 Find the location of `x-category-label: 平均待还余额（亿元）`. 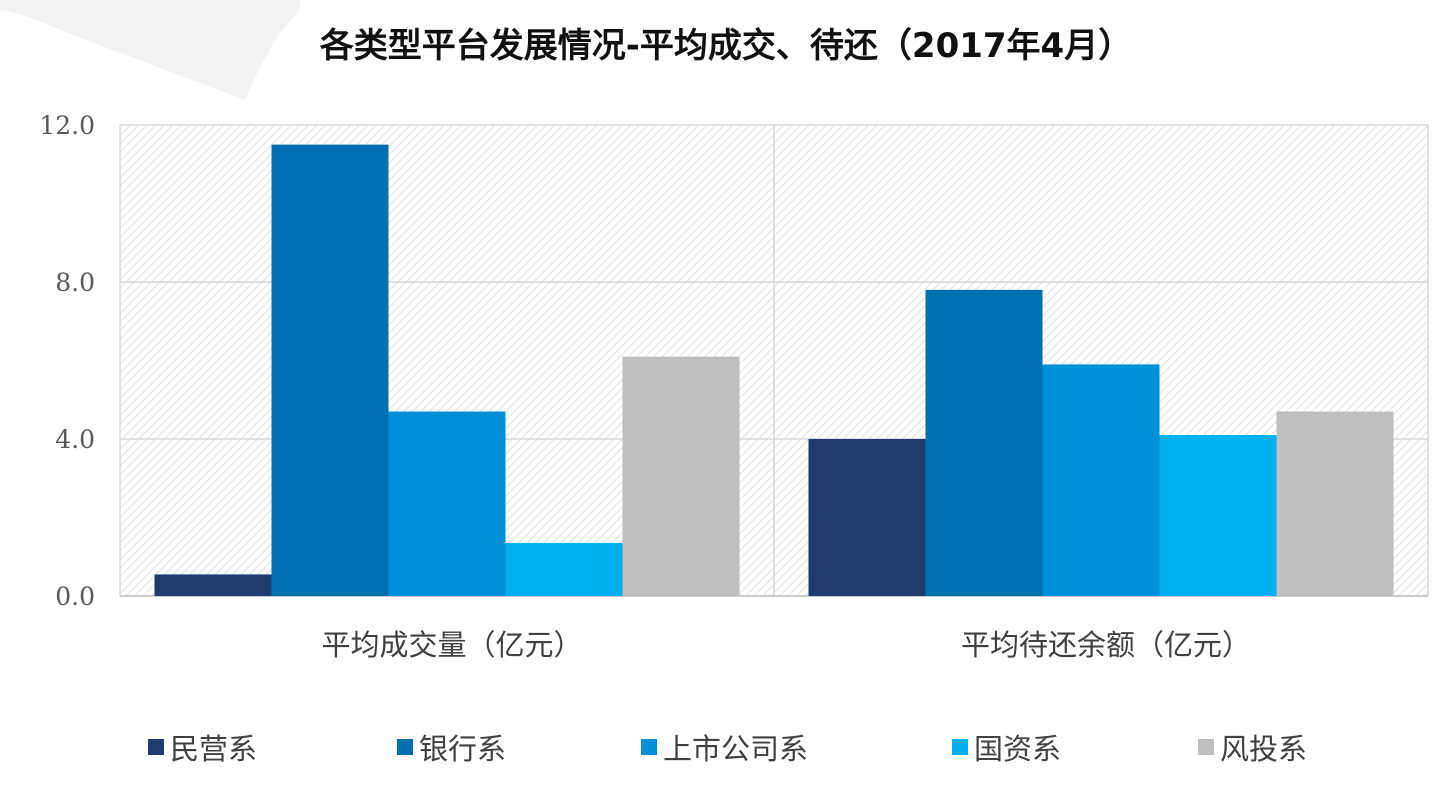

x-category-label: 平均待还余额（亿元） is located at coordinates (1106, 645).